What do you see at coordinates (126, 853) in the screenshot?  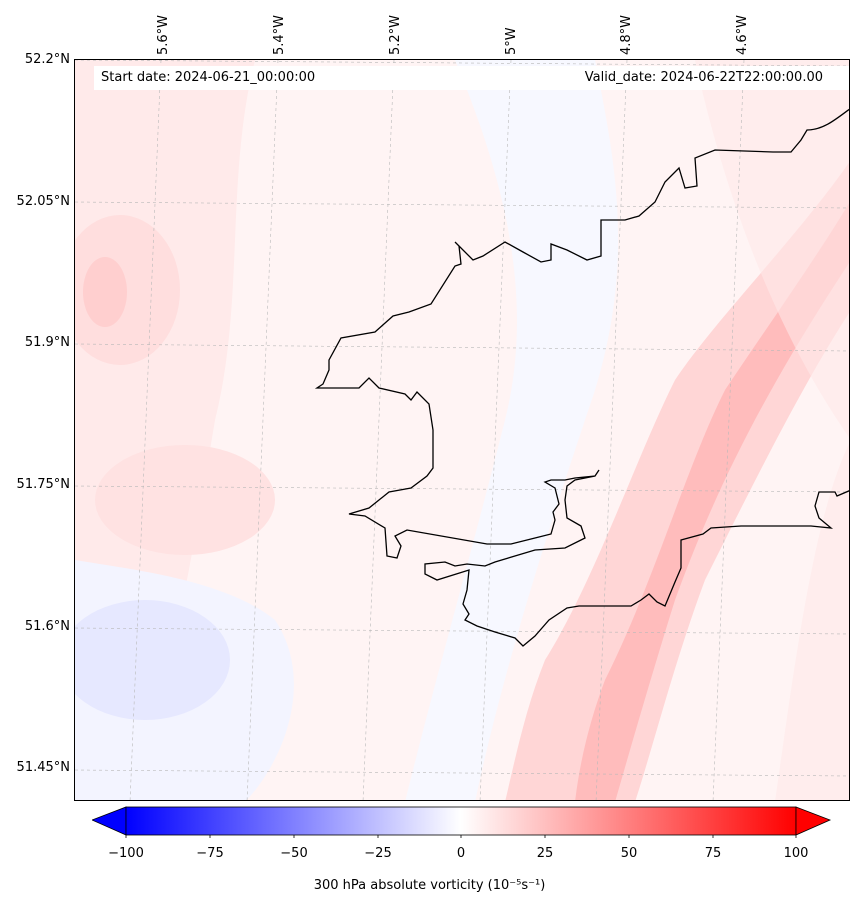 I see `colorbar-tick-label: −100` at bounding box center [126, 853].